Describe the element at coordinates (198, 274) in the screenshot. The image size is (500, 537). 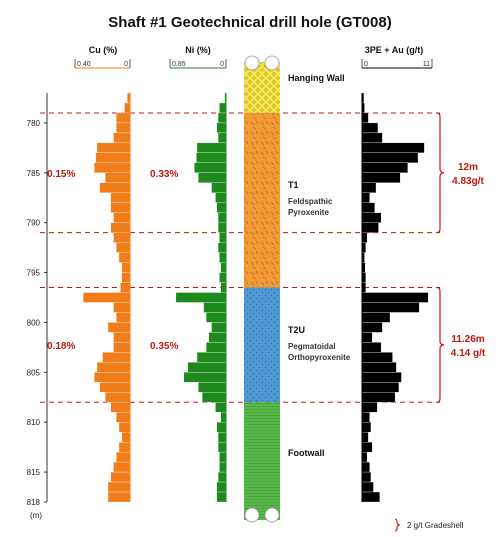
I see `ni-series: Ni (%) 0.85 0` at that location.